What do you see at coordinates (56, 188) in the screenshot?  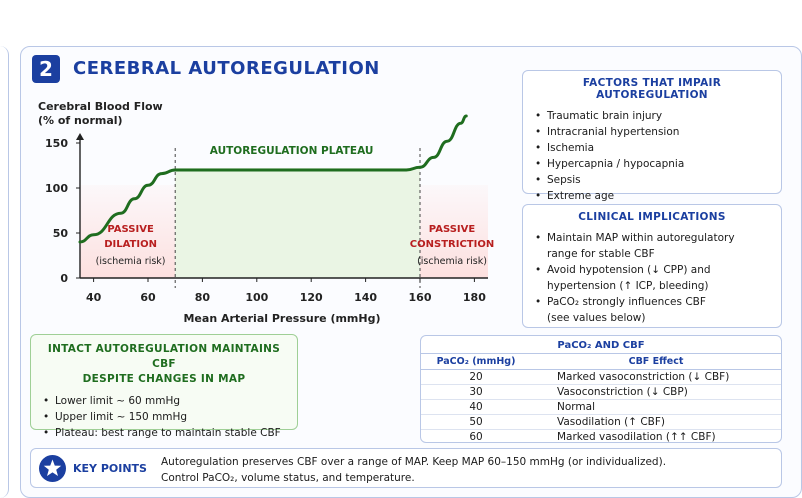 I see `y-tick-label: 100` at bounding box center [56, 188].